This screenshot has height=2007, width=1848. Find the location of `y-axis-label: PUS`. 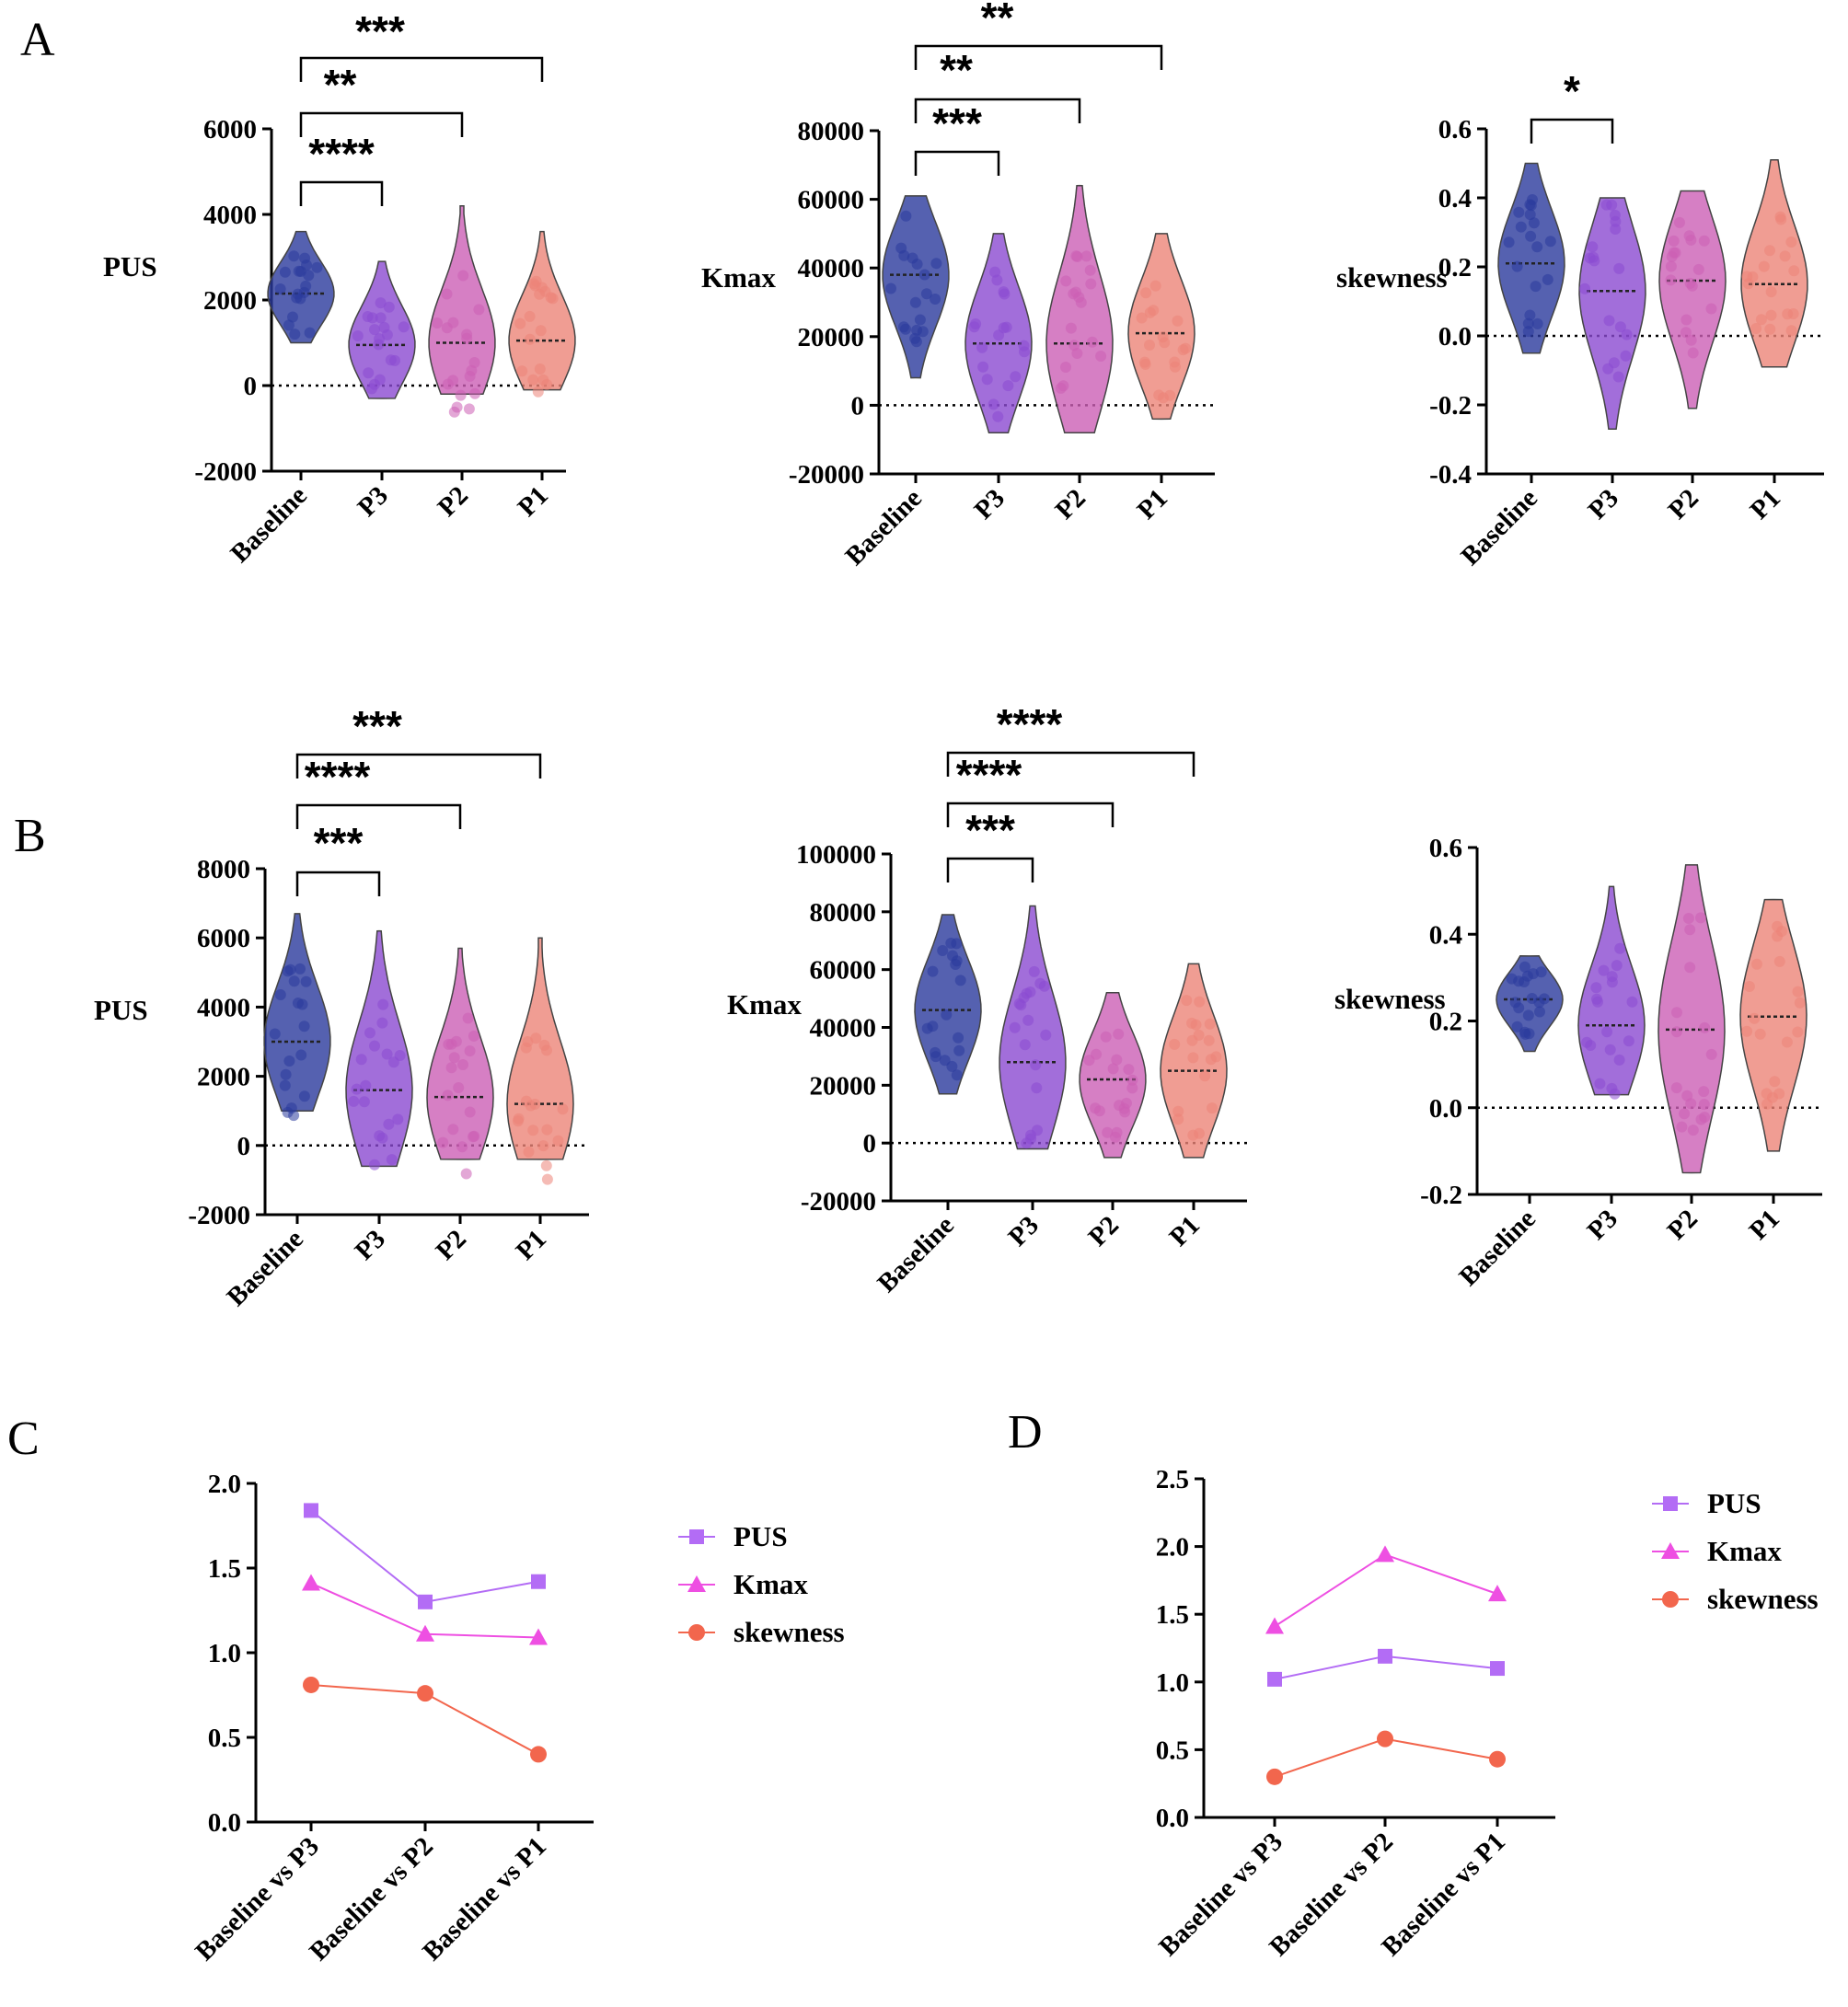

y-axis-label: PUS is located at coordinates (121, 1010).